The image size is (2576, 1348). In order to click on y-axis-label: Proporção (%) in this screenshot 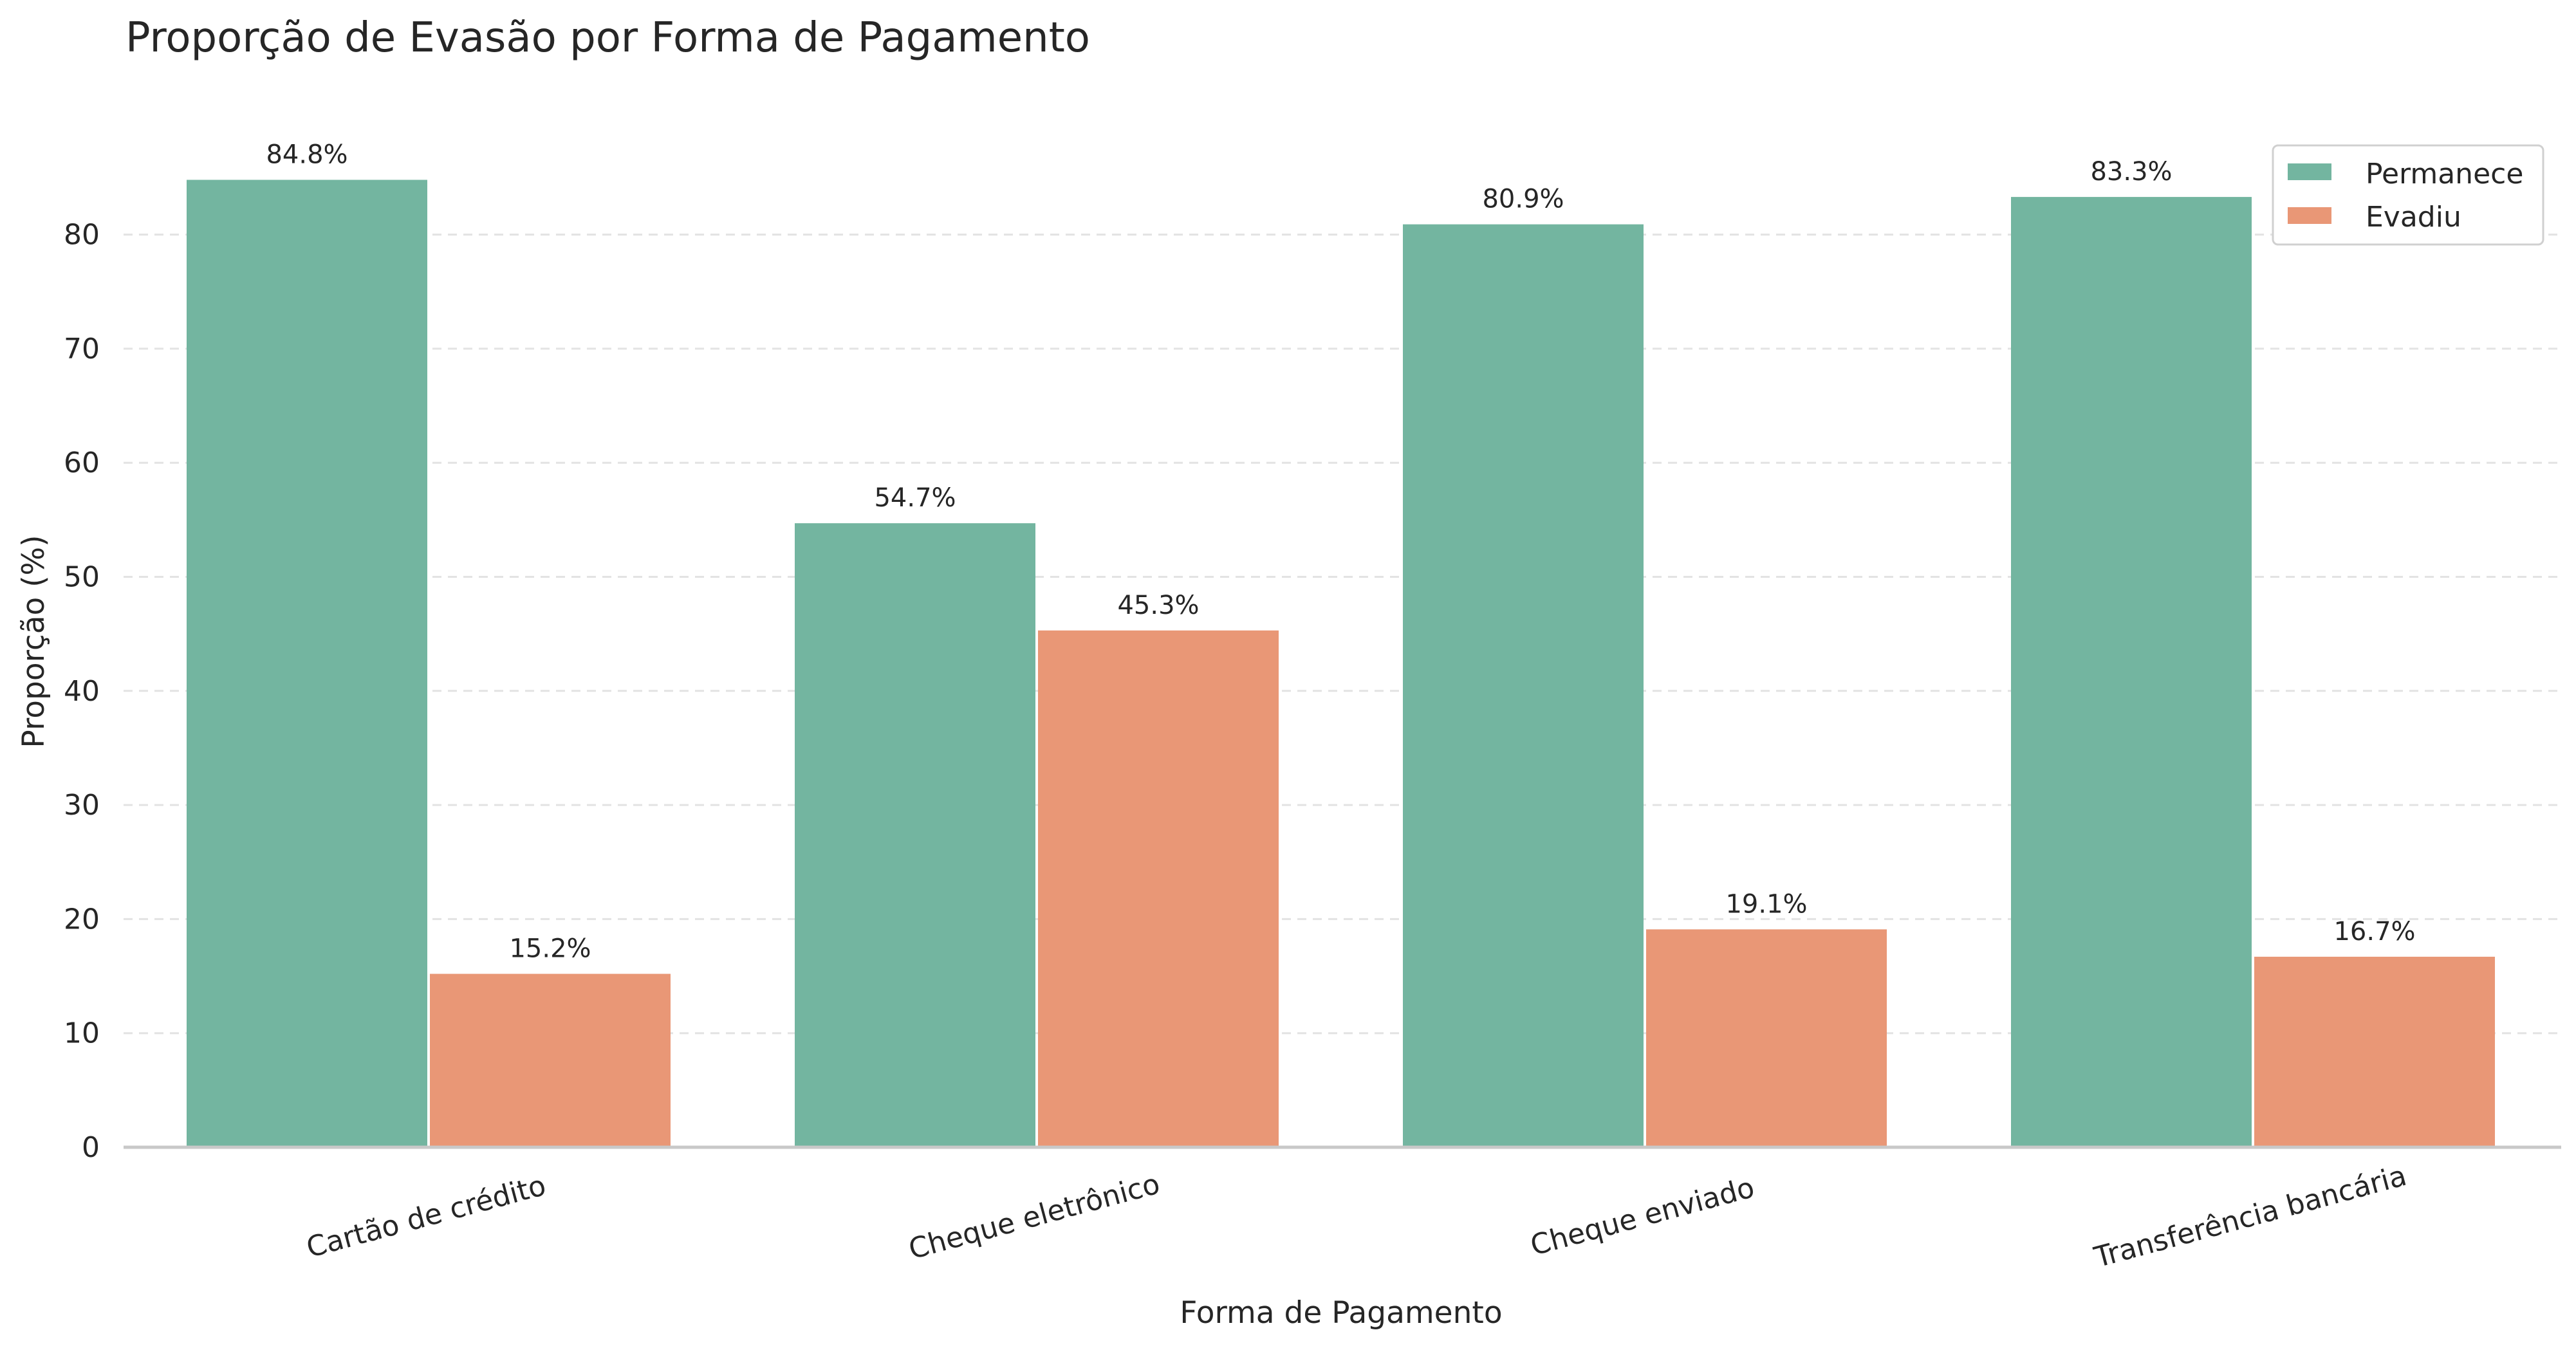, I will do `click(33, 641)`.